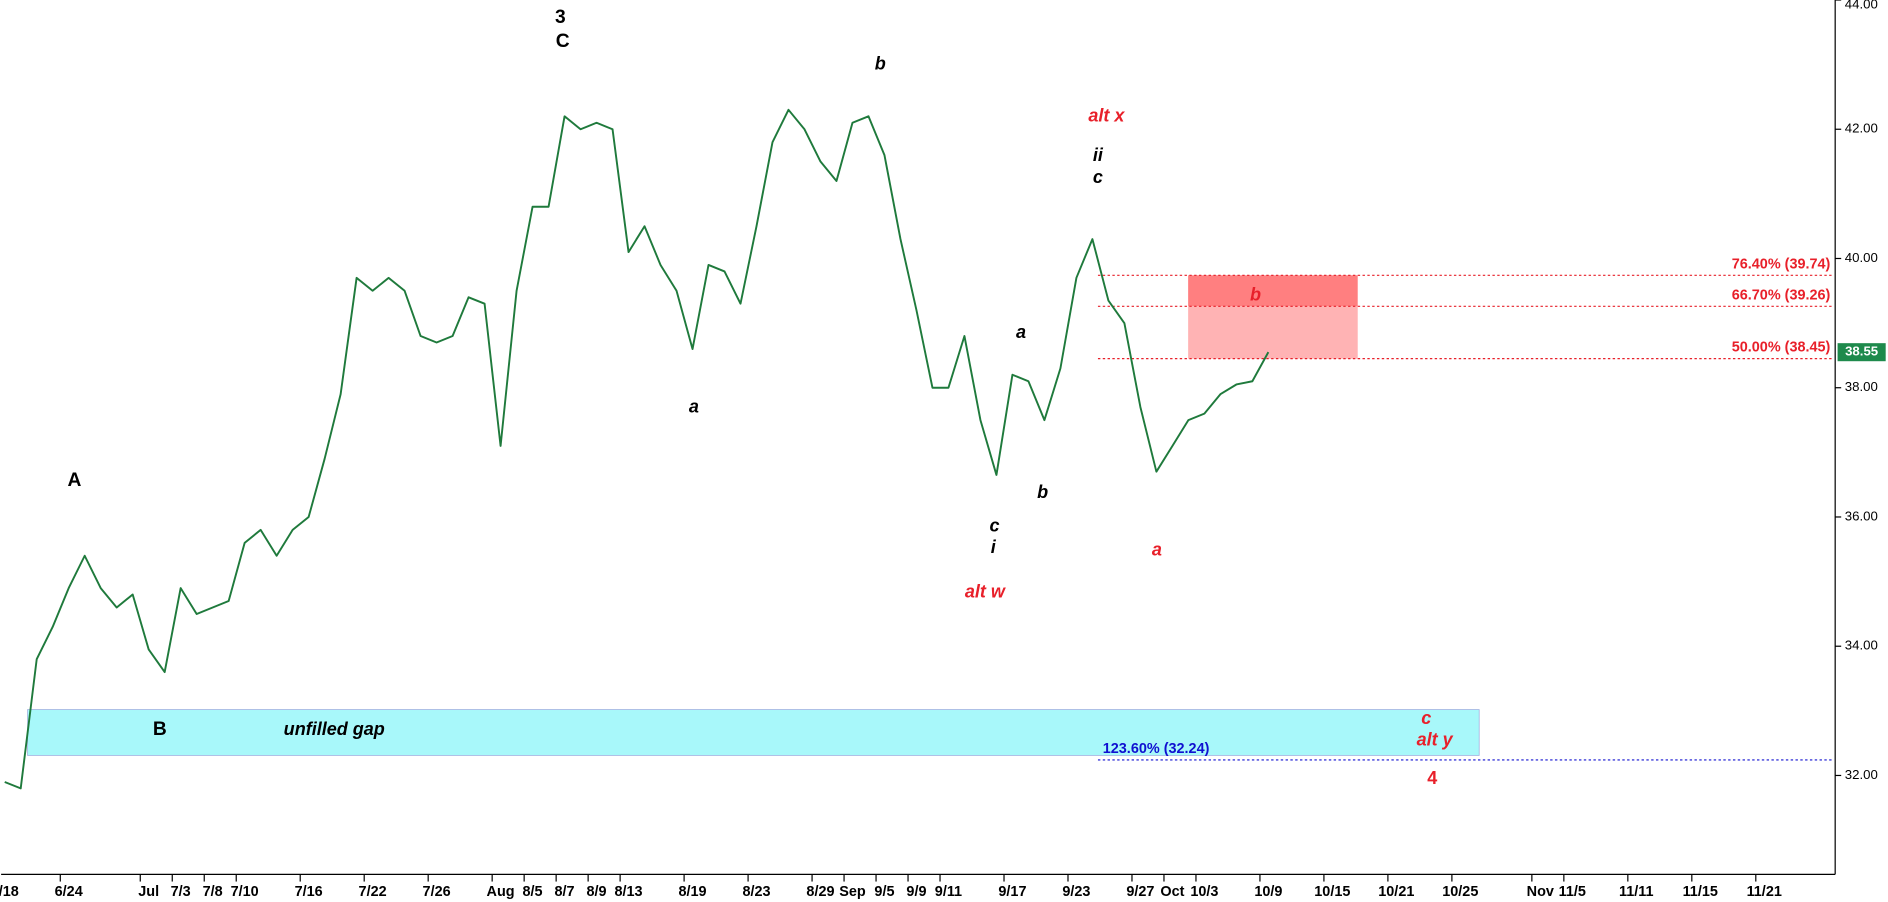  I want to click on x-tick-label: 9/5, so click(884, 892).